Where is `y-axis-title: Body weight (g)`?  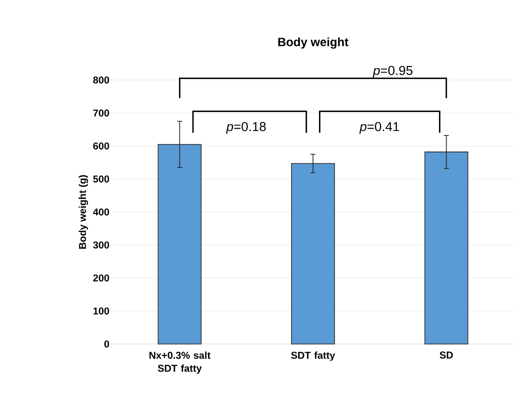
y-axis-title: Body weight (g) is located at coordinates (83, 212).